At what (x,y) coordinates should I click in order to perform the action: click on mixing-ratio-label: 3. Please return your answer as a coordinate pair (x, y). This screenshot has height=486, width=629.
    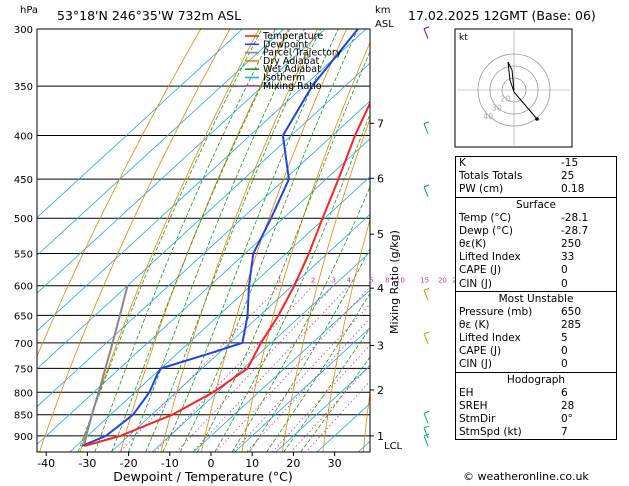
    Looking at the image, I should click on (333, 281).